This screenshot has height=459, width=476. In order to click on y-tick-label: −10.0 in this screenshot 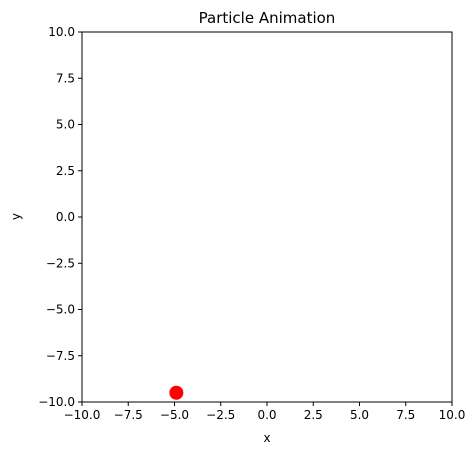, I will do `click(56, 402)`.